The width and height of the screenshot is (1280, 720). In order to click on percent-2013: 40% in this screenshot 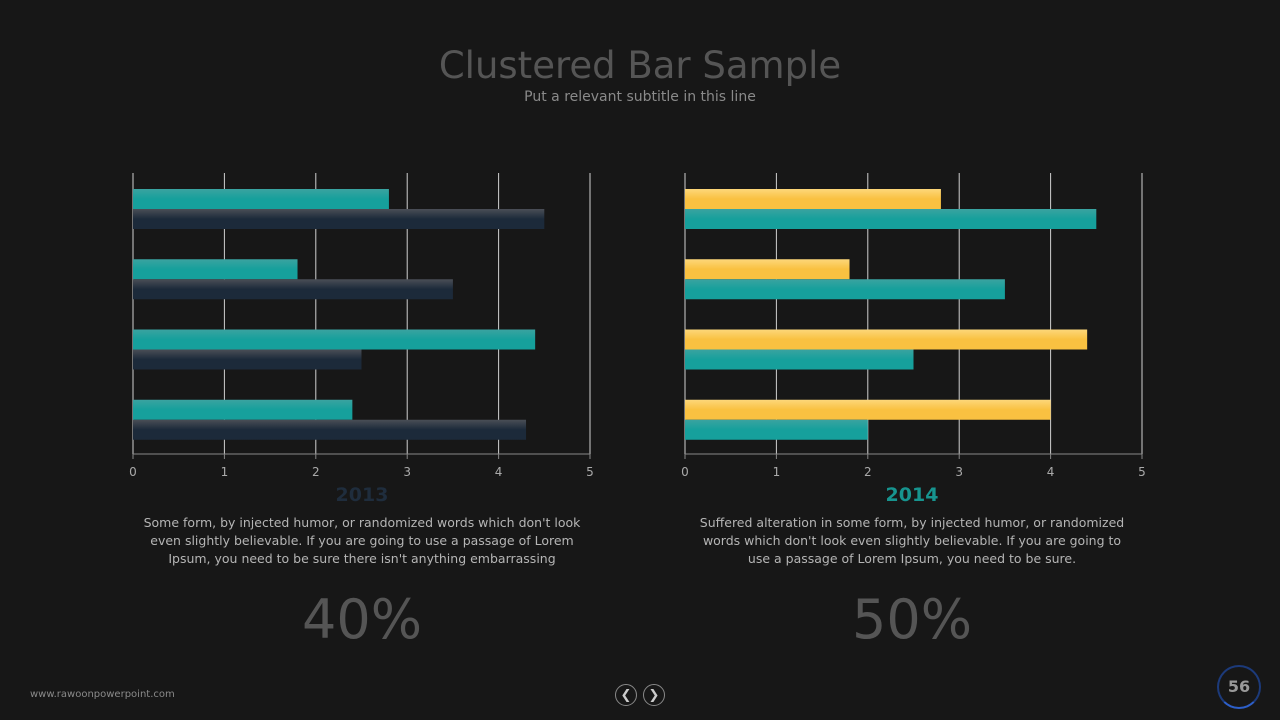, I will do `click(362, 619)`.